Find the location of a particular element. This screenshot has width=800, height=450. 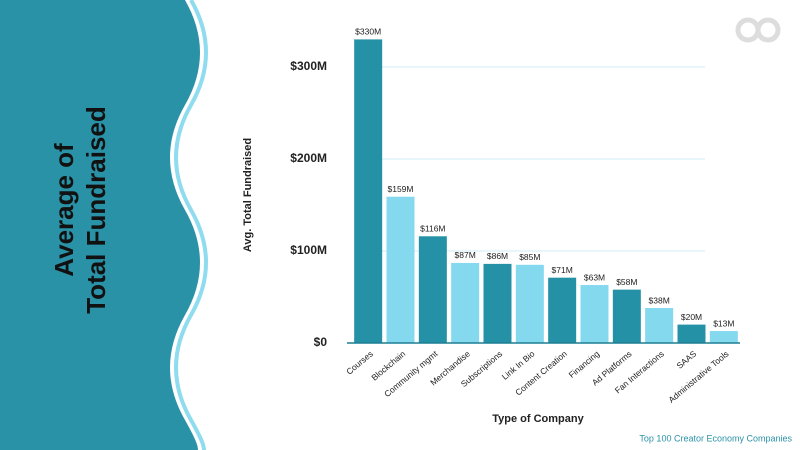

y-tick-label: $100M is located at coordinates (308, 250).